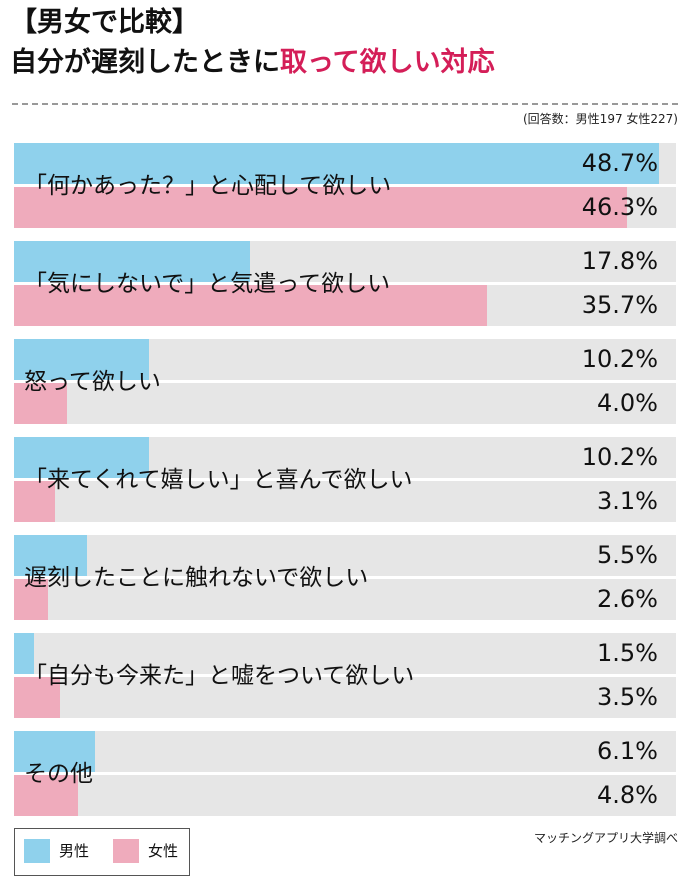 The height and width of the screenshot is (889, 690). Describe the element at coordinates (345, 751) in the screenshot. I see `bar-track-male: 6.1%` at that location.